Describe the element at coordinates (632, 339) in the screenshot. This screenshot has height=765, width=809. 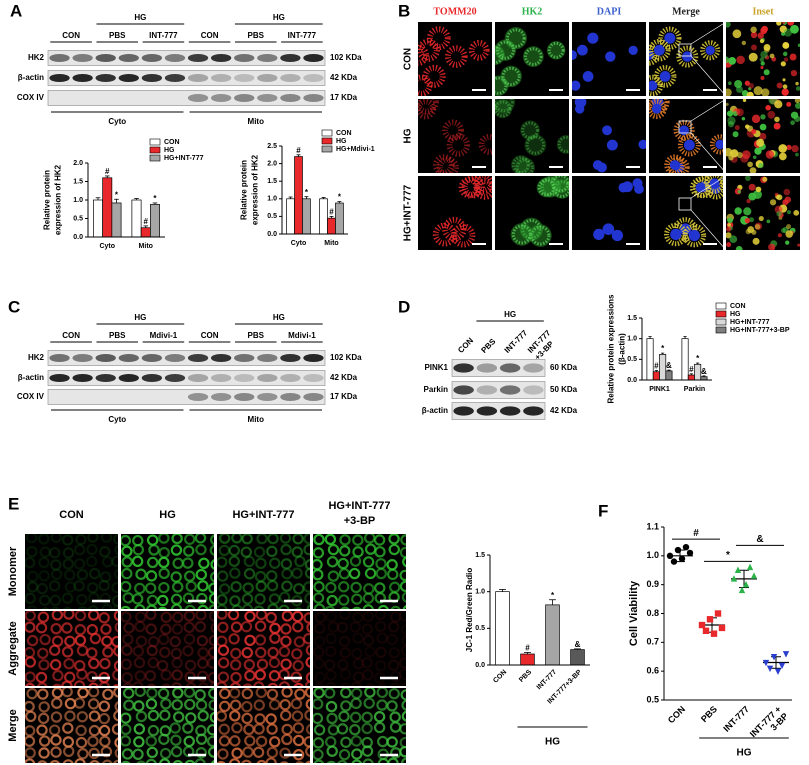
I see `y-tick-label: 1.0` at that location.